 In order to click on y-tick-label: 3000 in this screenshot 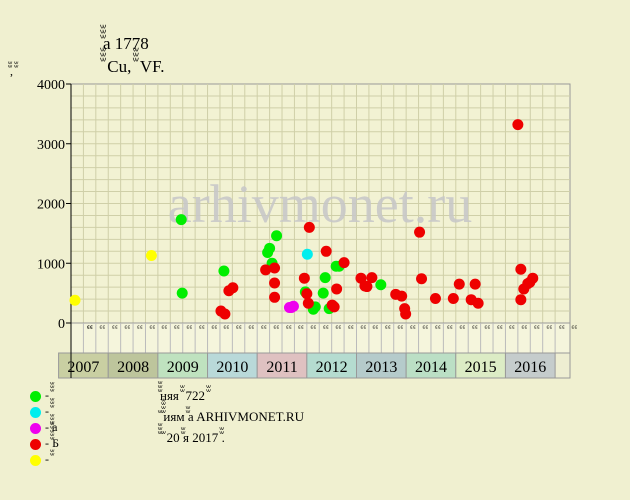, I will do `click(51, 145)`.